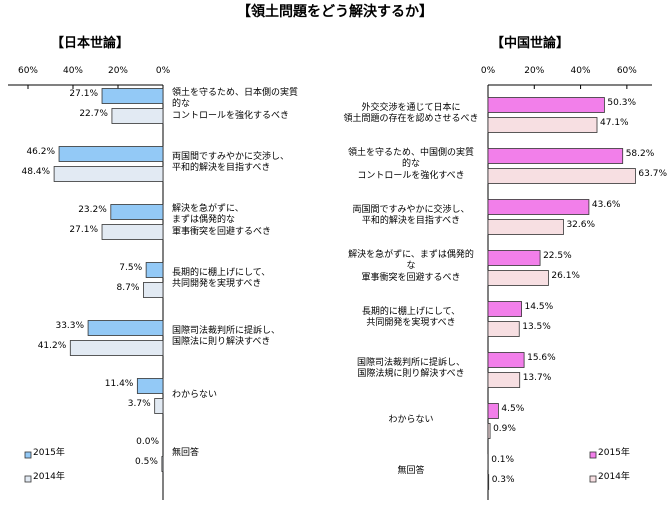  Describe the element at coordinates (52, 346) in the screenshot. I see `value-label: 41.2%` at that location.